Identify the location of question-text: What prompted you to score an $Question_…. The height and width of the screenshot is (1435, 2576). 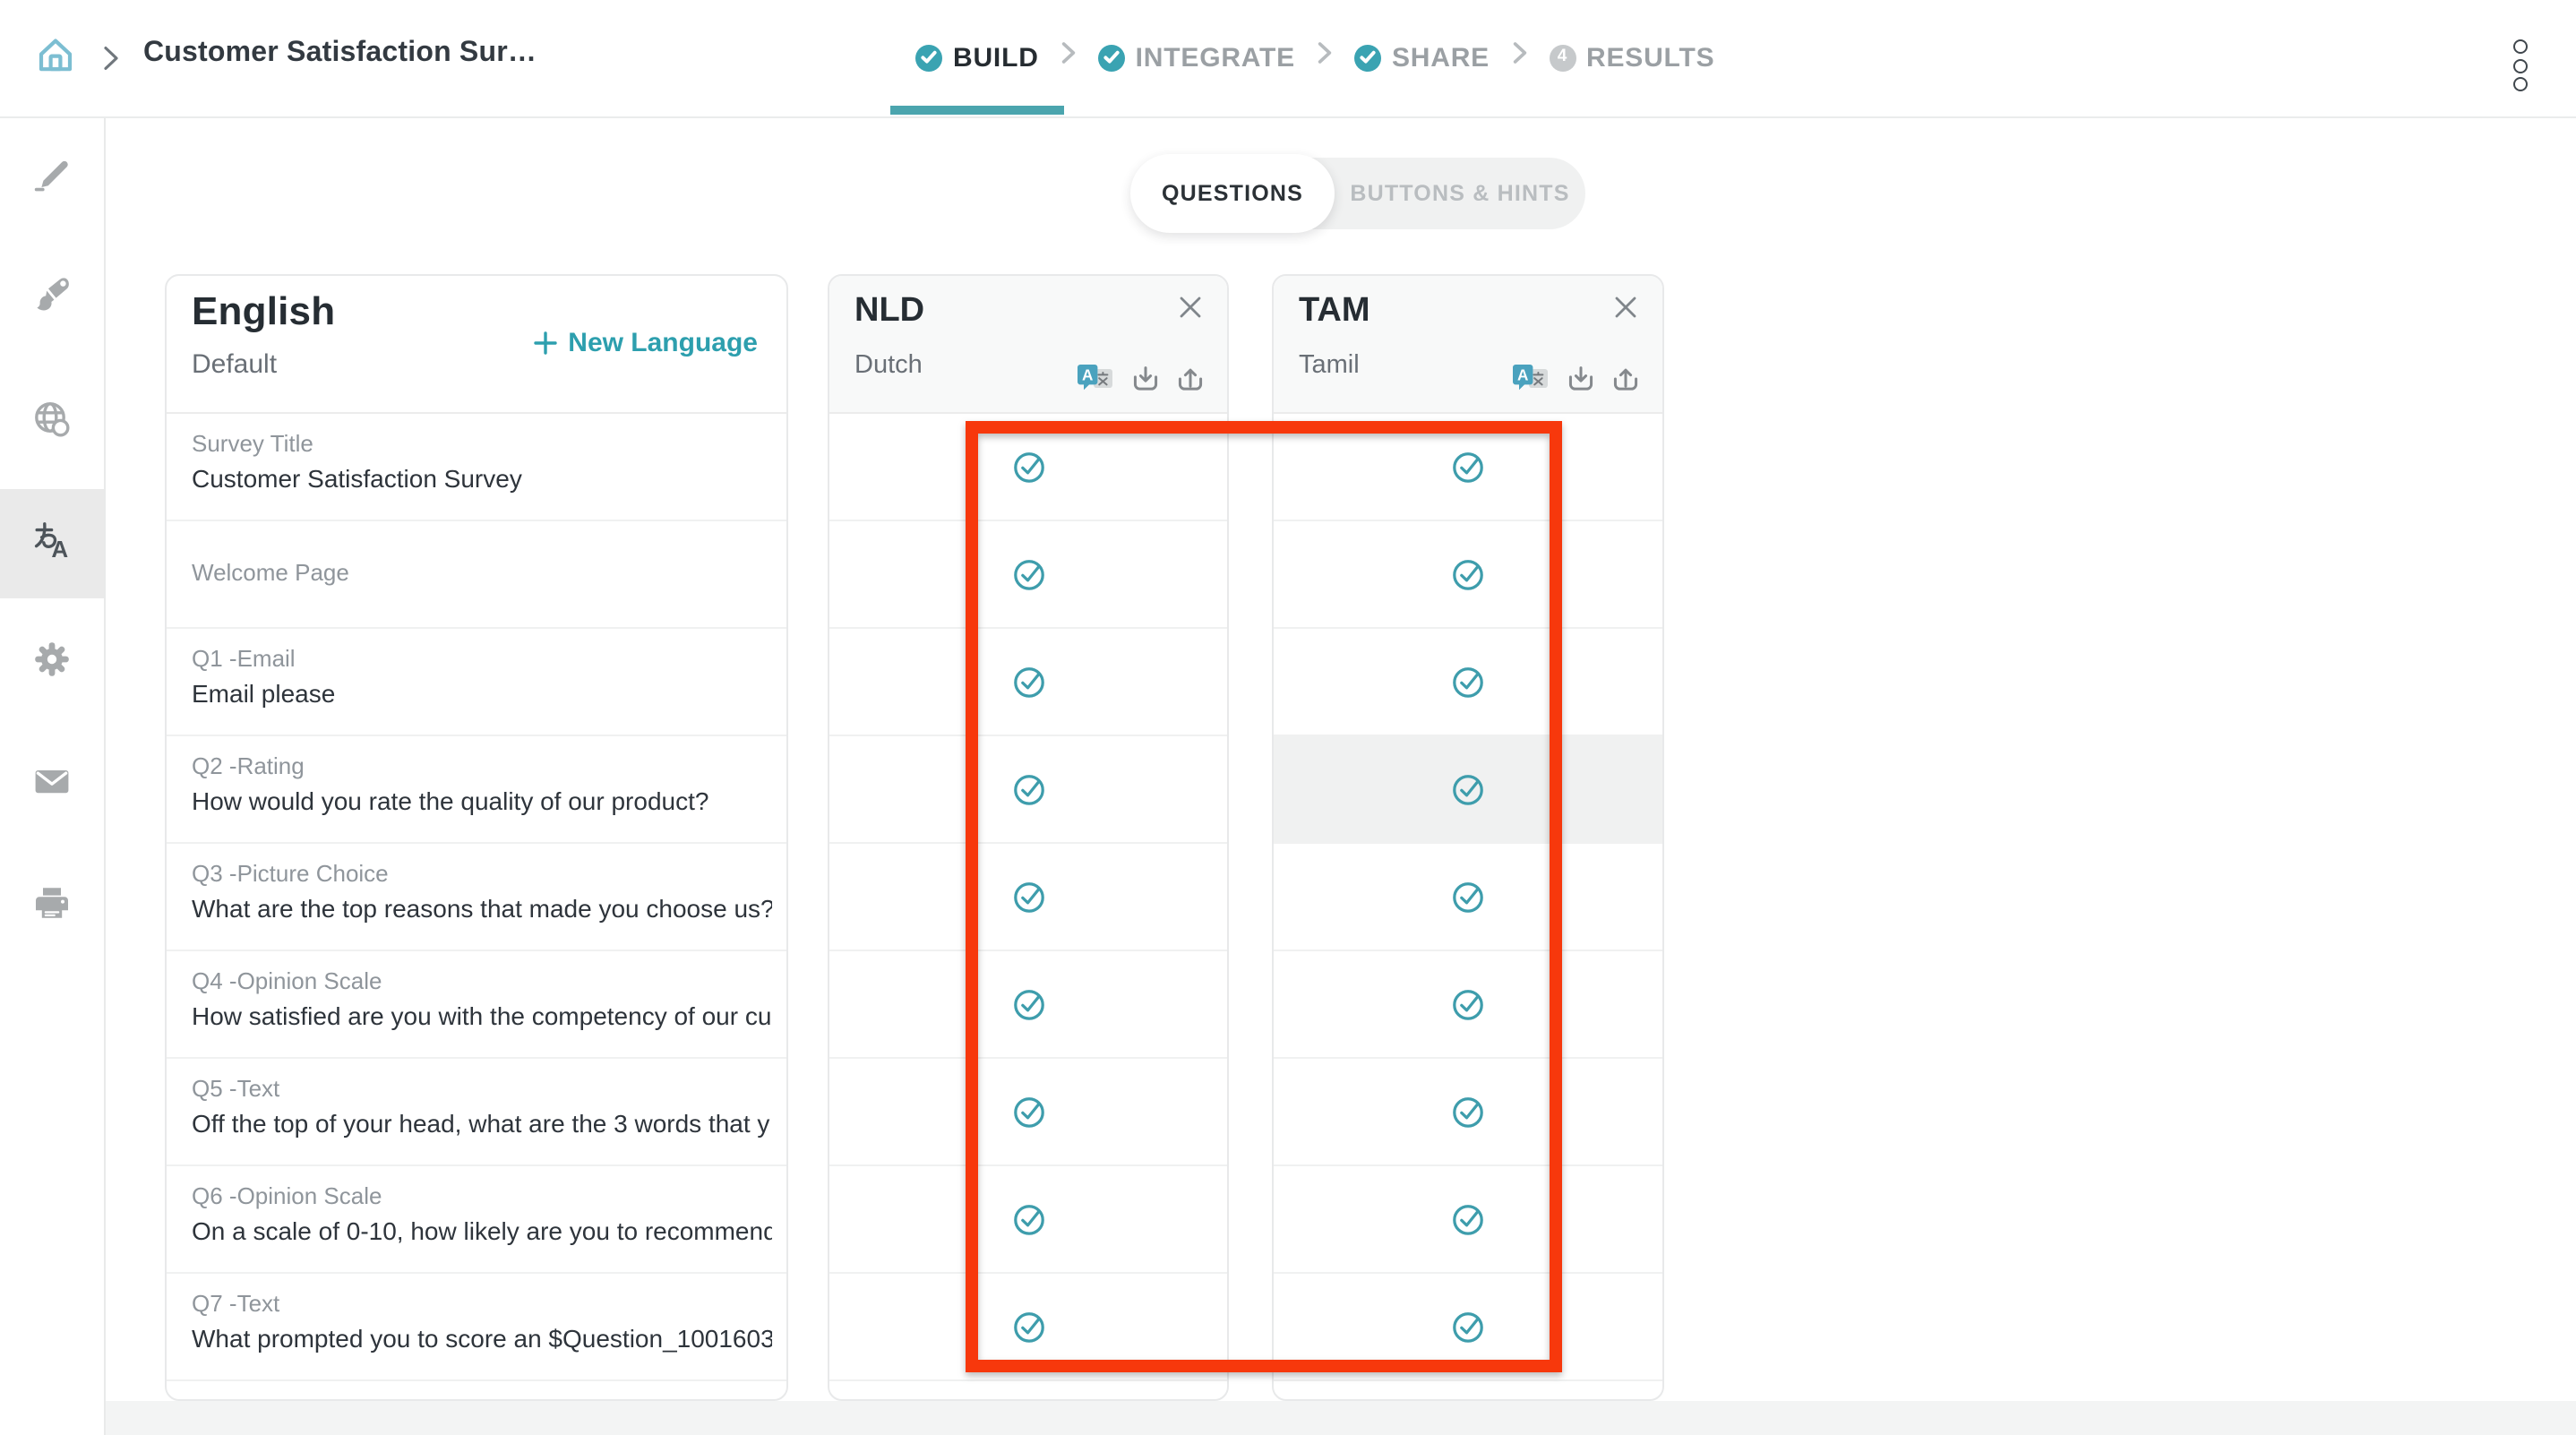
(482, 1338).